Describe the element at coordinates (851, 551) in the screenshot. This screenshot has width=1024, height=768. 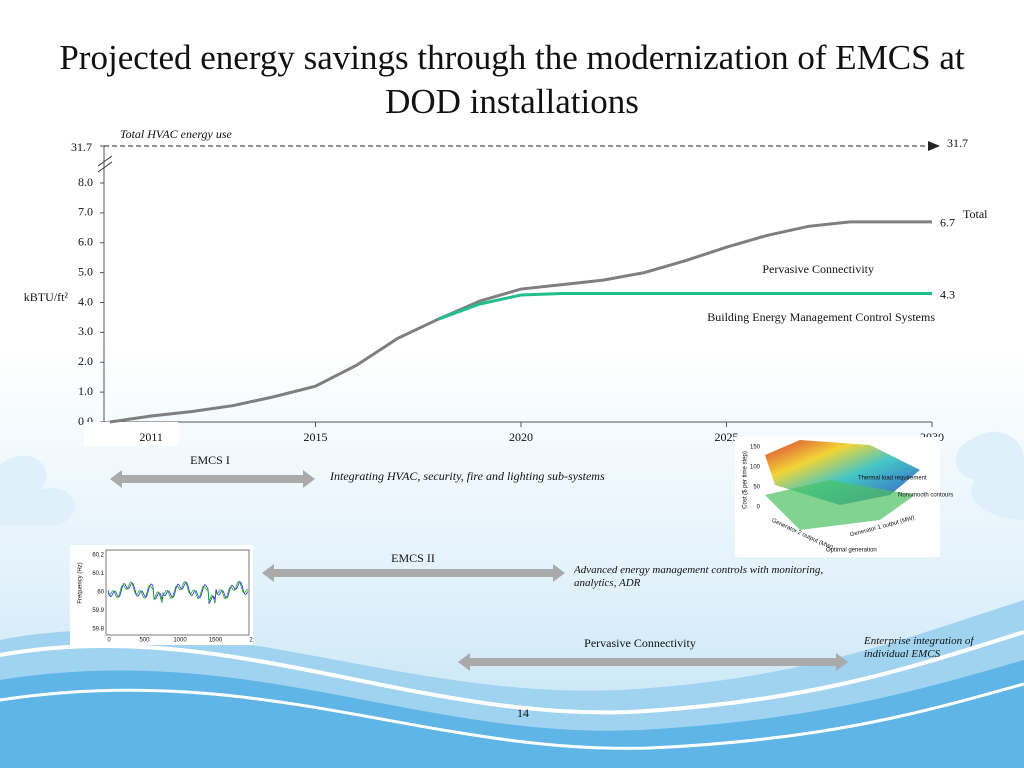
I see `inset-label: Optimal generation` at that location.